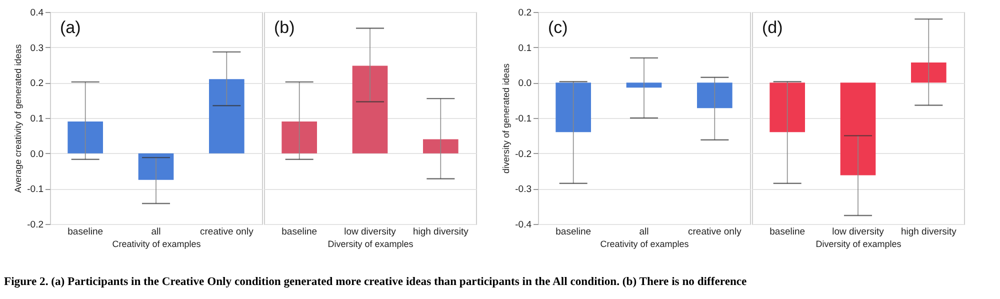  What do you see at coordinates (376, 281) in the screenshot?
I see `caption: Figure 2. (a) Participants in the Creative Only condition generated more creative ideas than participants in the All condition. (b) There is no difference` at bounding box center [376, 281].